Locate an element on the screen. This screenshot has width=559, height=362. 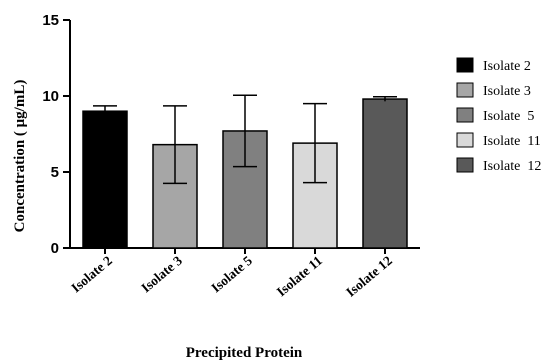
y-tick-label: 5 is located at coordinates (55, 172).